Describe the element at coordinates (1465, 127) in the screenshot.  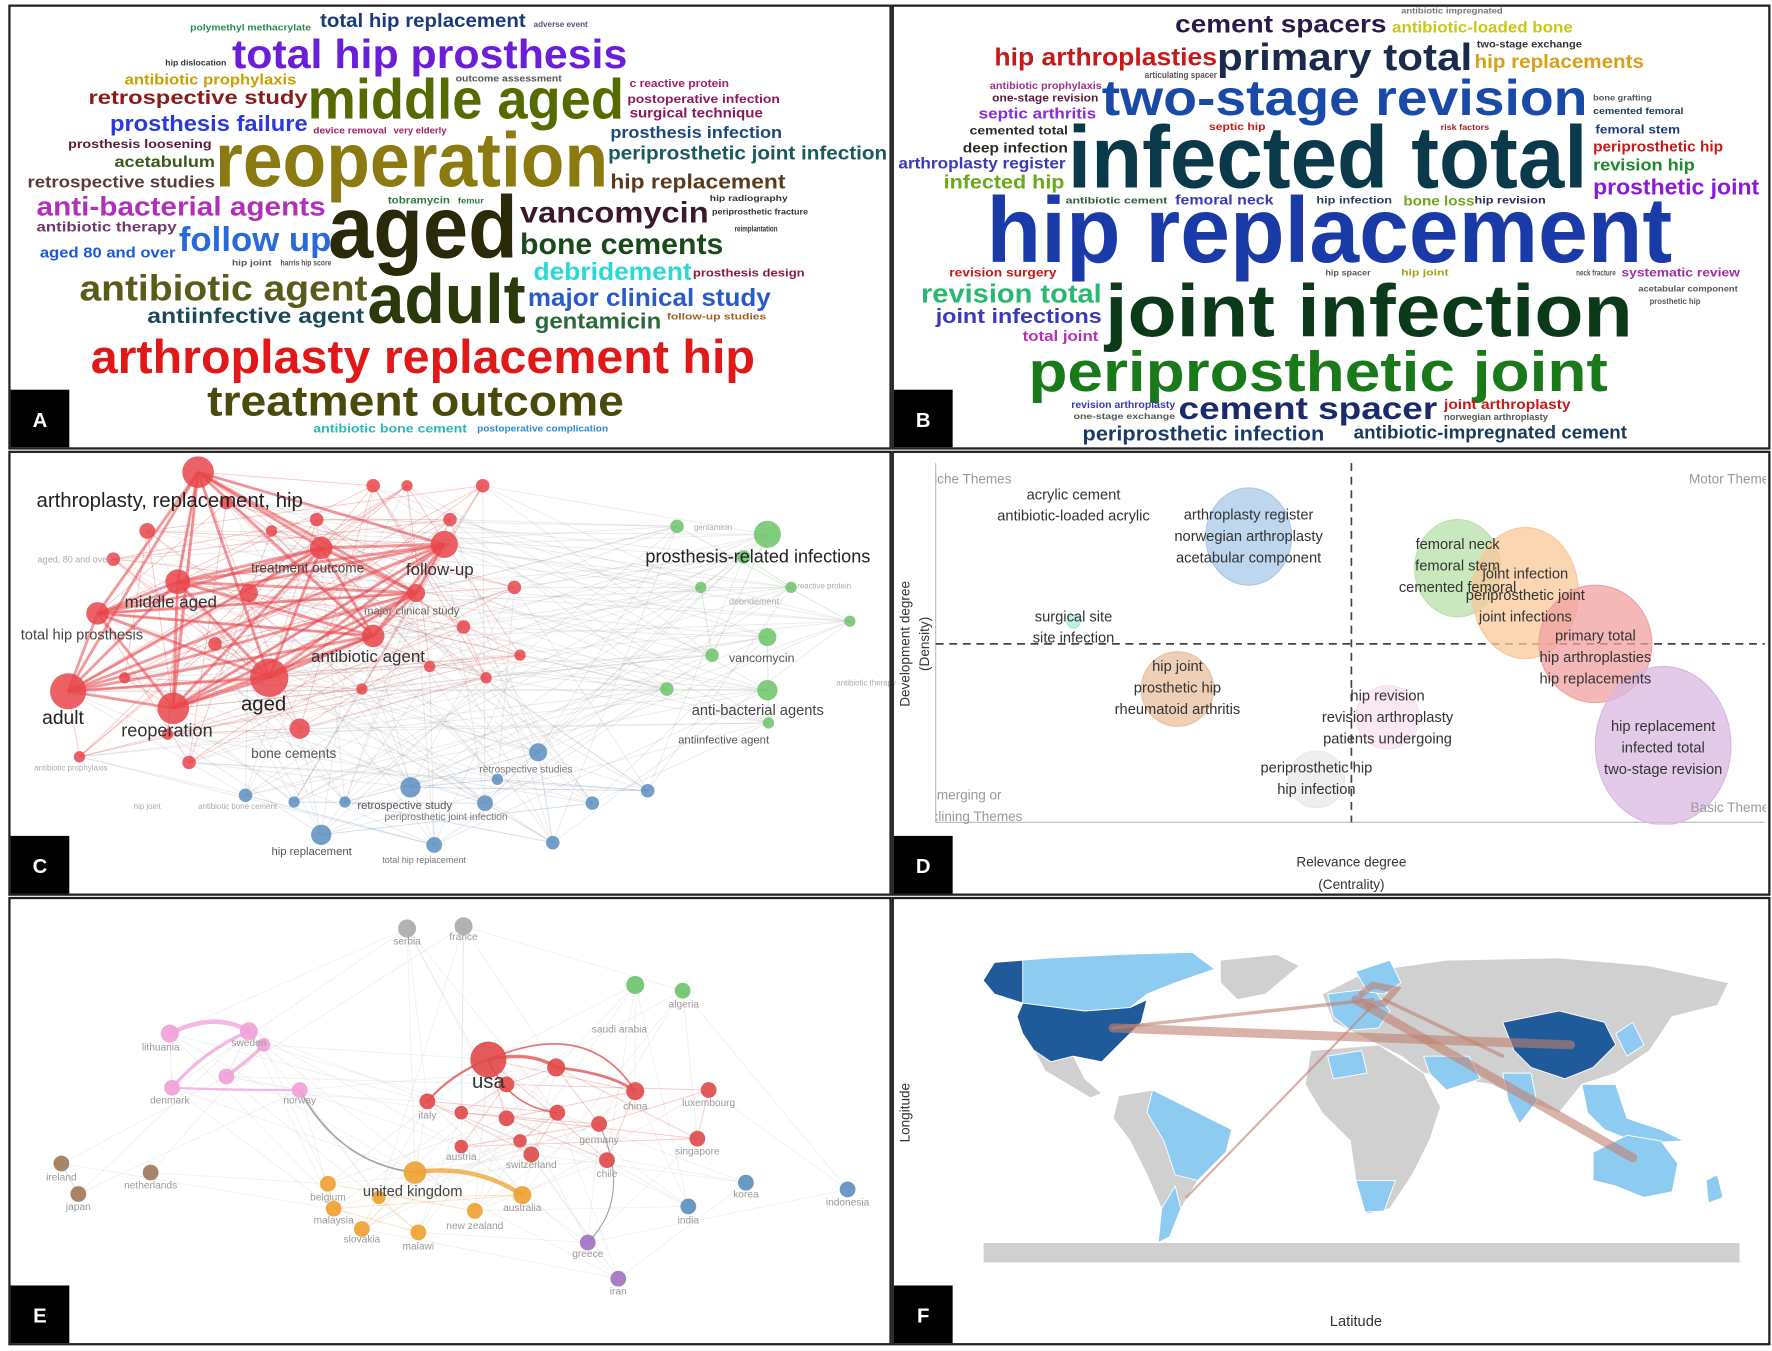
I see `word: risk factors` at that location.